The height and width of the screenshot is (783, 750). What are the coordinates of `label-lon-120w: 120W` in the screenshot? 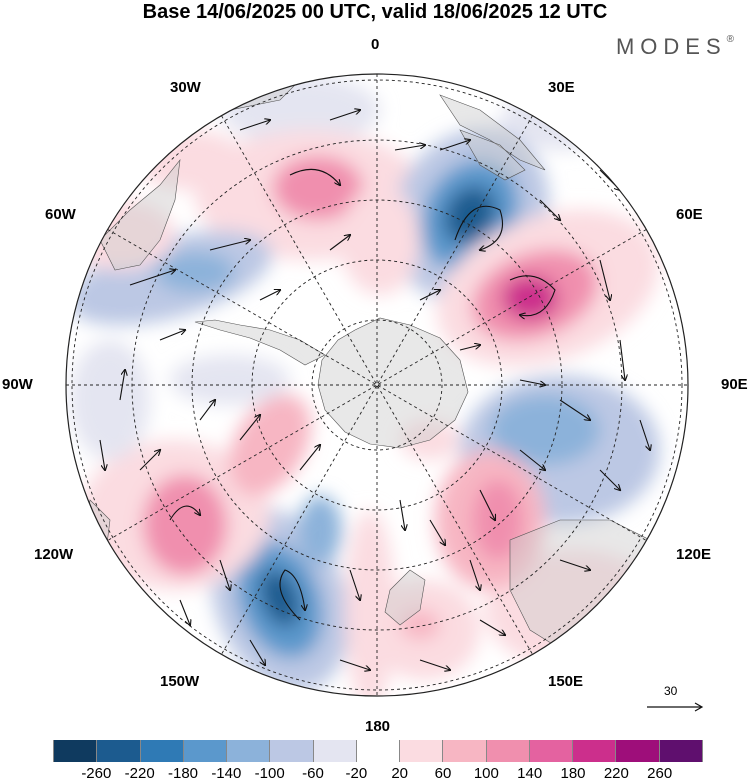 It's located at (54, 554).